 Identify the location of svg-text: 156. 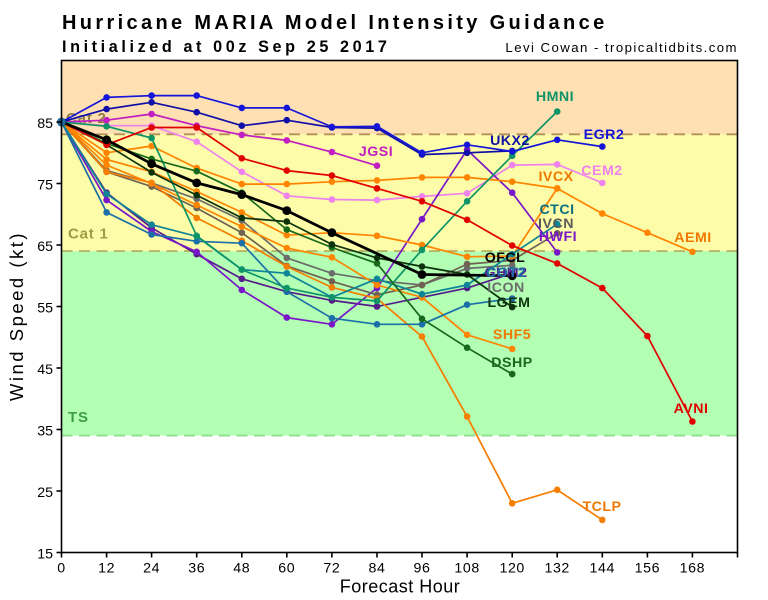
(647, 569).